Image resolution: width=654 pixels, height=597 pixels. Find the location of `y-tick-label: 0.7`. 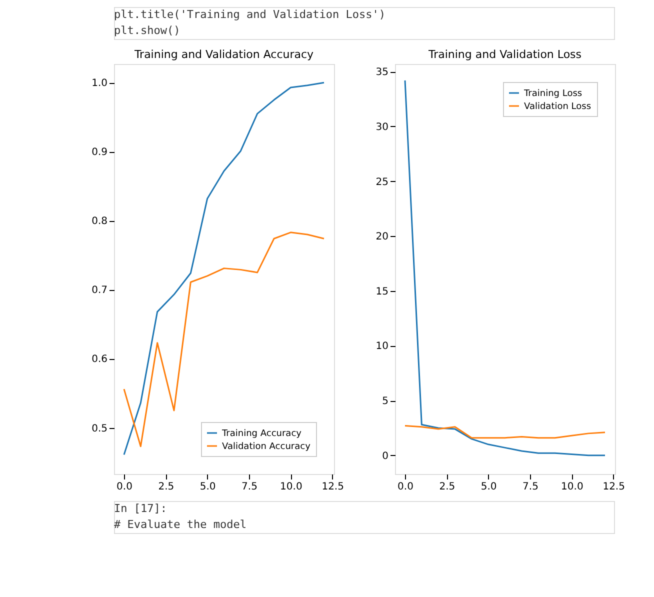

y-tick-label: 0.7 is located at coordinates (100, 290).